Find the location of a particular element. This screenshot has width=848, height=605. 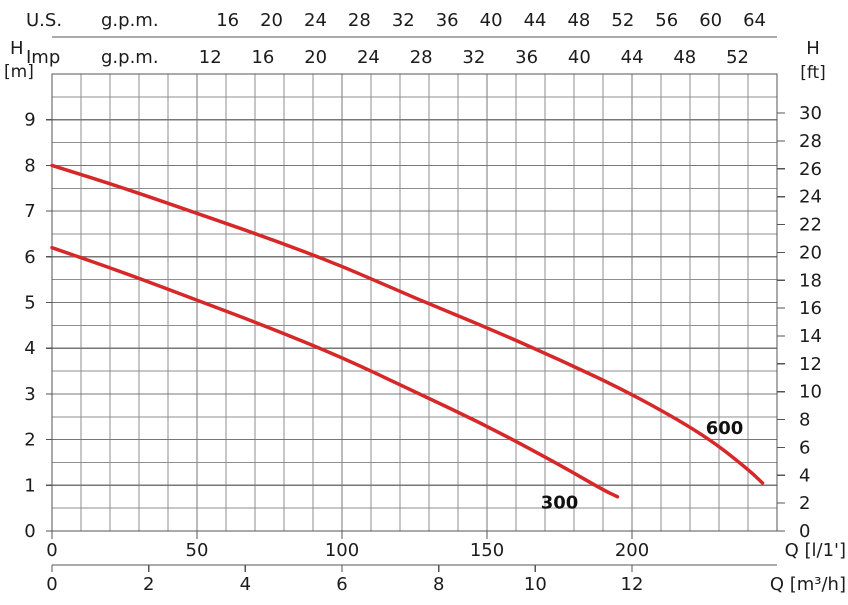

us-gpm-tick-label: 20 is located at coordinates (271, 20).